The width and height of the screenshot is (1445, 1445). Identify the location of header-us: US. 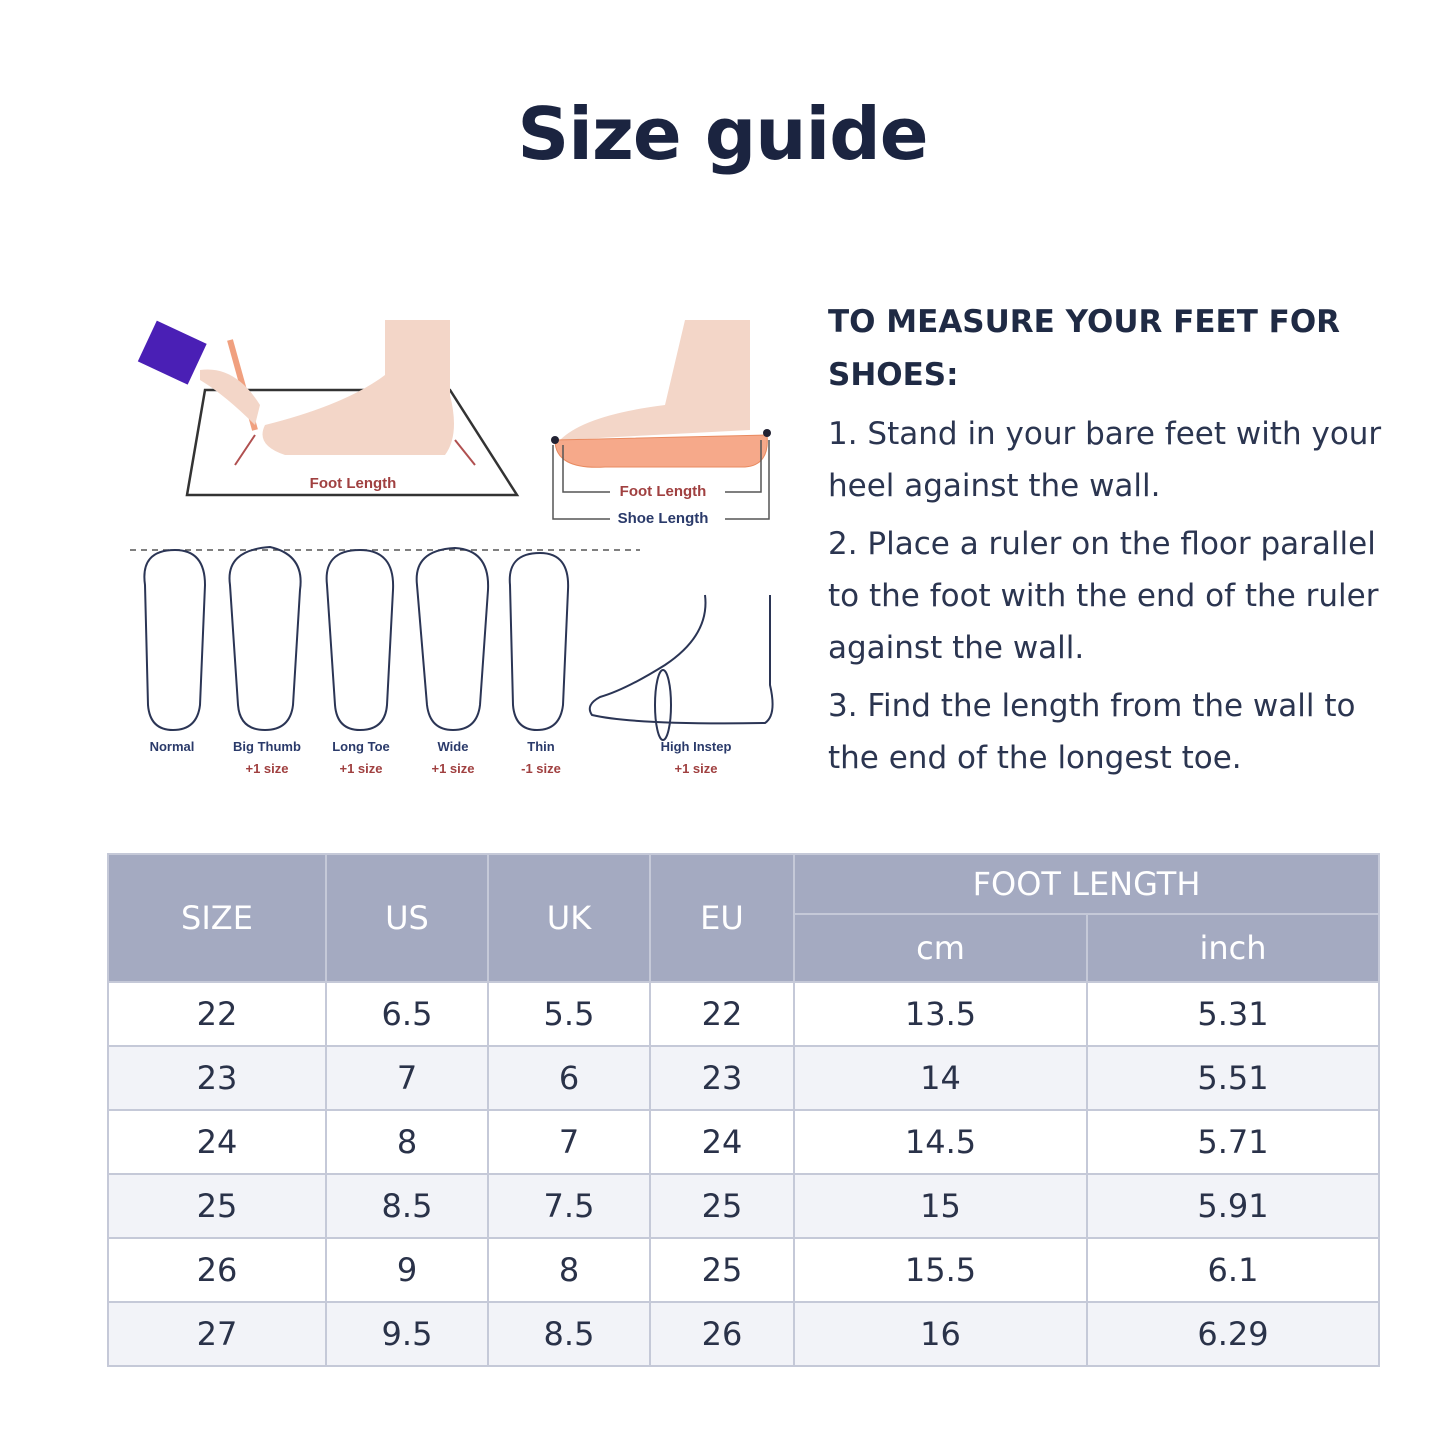
(407, 918).